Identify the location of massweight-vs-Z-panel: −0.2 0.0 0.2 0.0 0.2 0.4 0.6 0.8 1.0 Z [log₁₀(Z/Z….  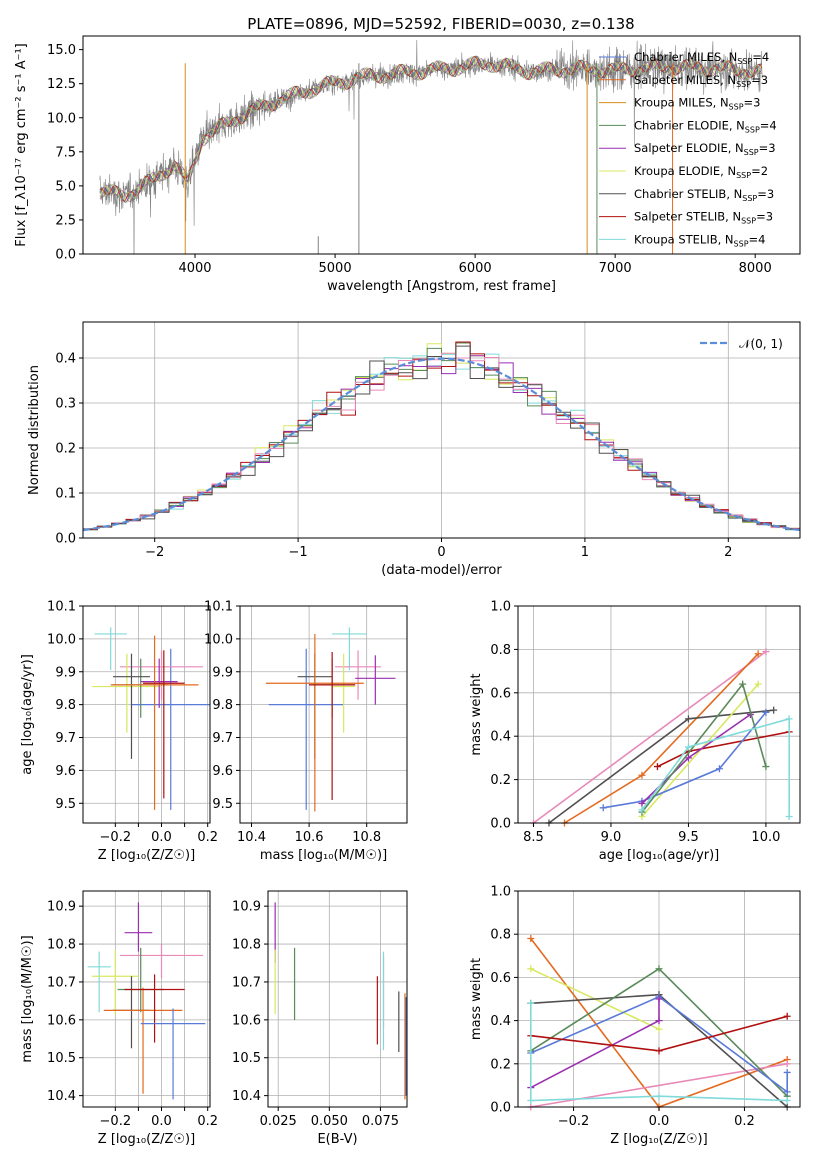
(635, 1016).